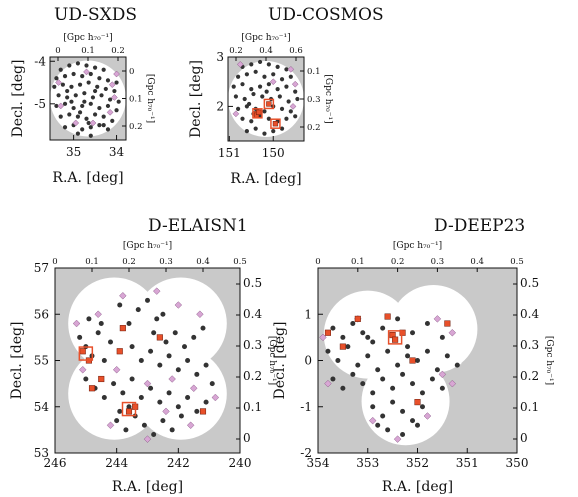 The height and width of the screenshot is (497, 578). Describe the element at coordinates (549, 360) in the screenshot. I see `y2-axis-label: [Gpc h₇₀⁻¹]` at that location.